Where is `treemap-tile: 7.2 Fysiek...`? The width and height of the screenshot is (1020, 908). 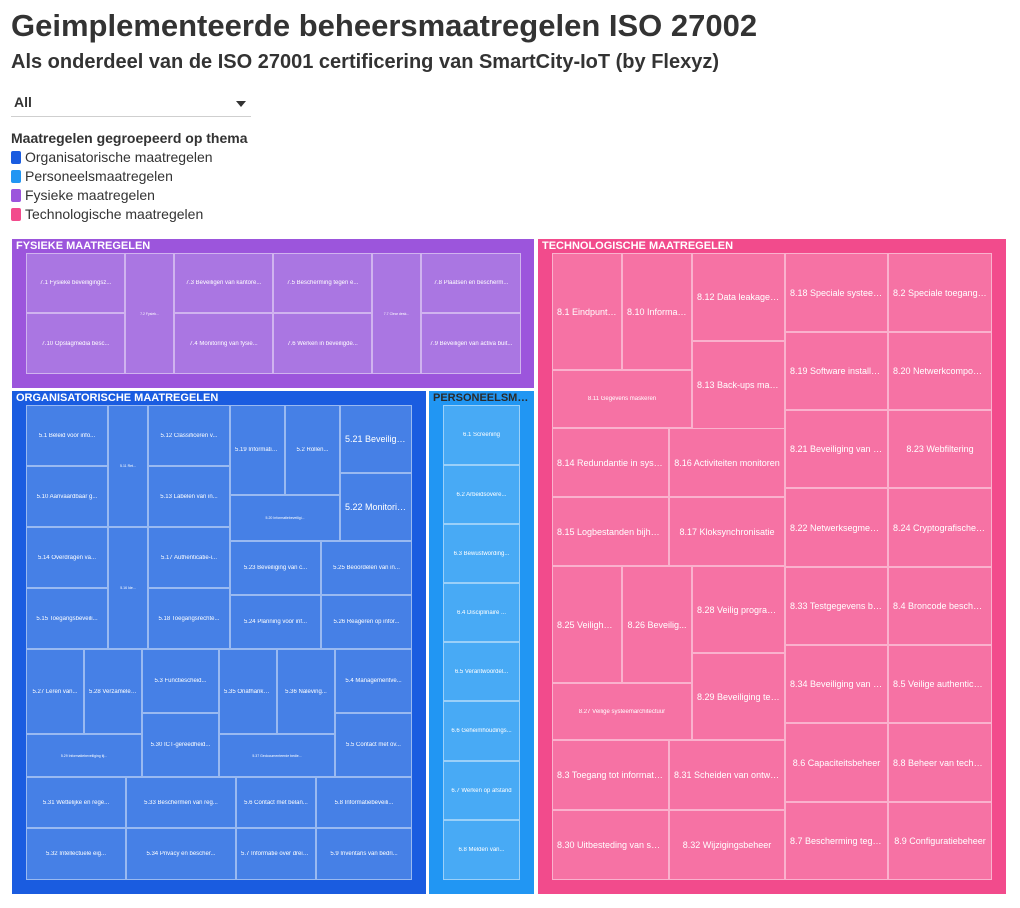 treemap-tile: 7.2 Fysiek... is located at coordinates (149, 313).